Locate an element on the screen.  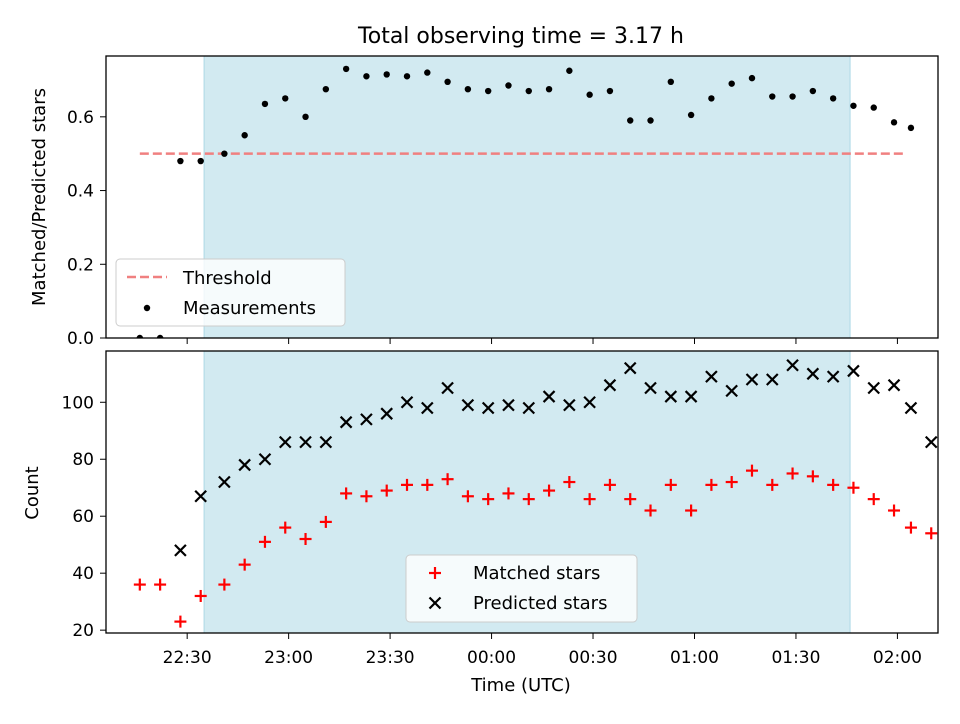
bottom-legend-box is located at coordinates (521, 588).